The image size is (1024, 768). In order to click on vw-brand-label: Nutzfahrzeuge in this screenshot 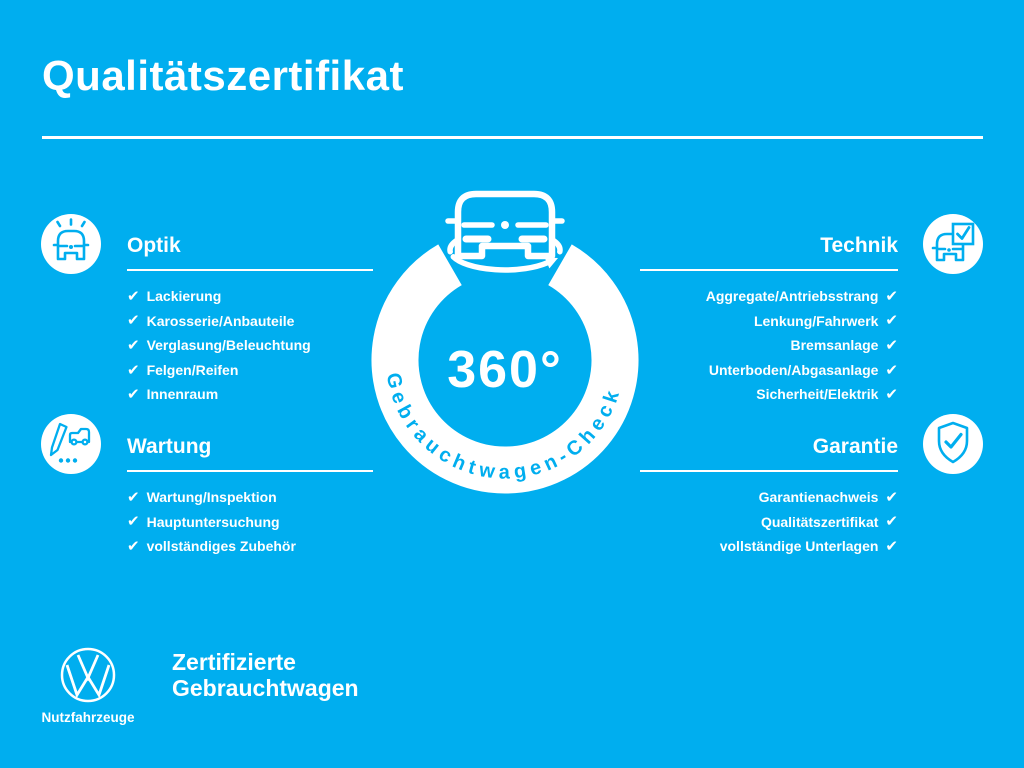, I will do `click(88, 717)`.